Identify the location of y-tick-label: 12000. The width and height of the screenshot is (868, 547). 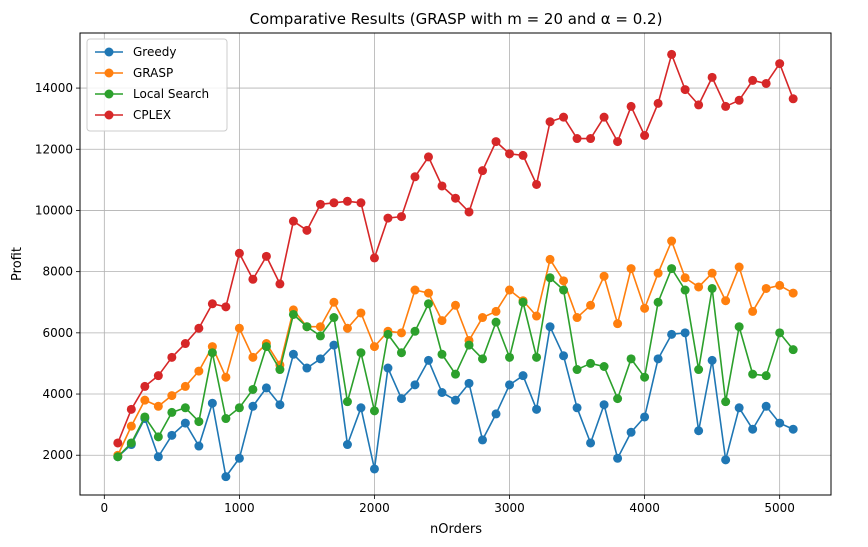
(54, 149).